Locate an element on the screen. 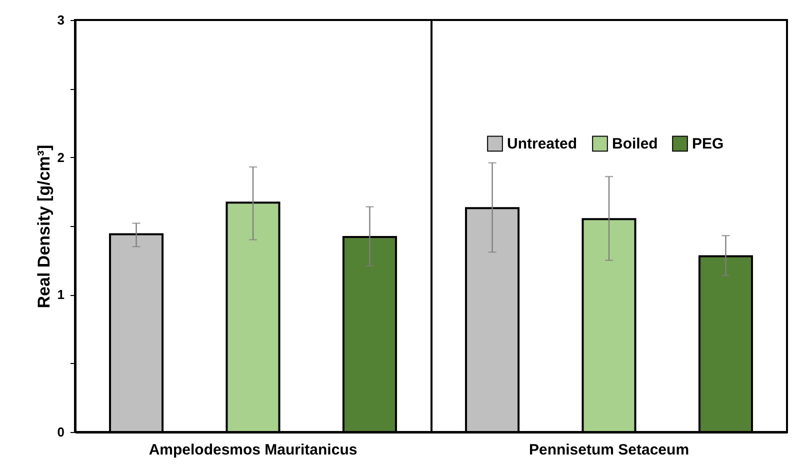 The width and height of the screenshot is (797, 474). y-tick-label: 1 is located at coordinates (60, 294).